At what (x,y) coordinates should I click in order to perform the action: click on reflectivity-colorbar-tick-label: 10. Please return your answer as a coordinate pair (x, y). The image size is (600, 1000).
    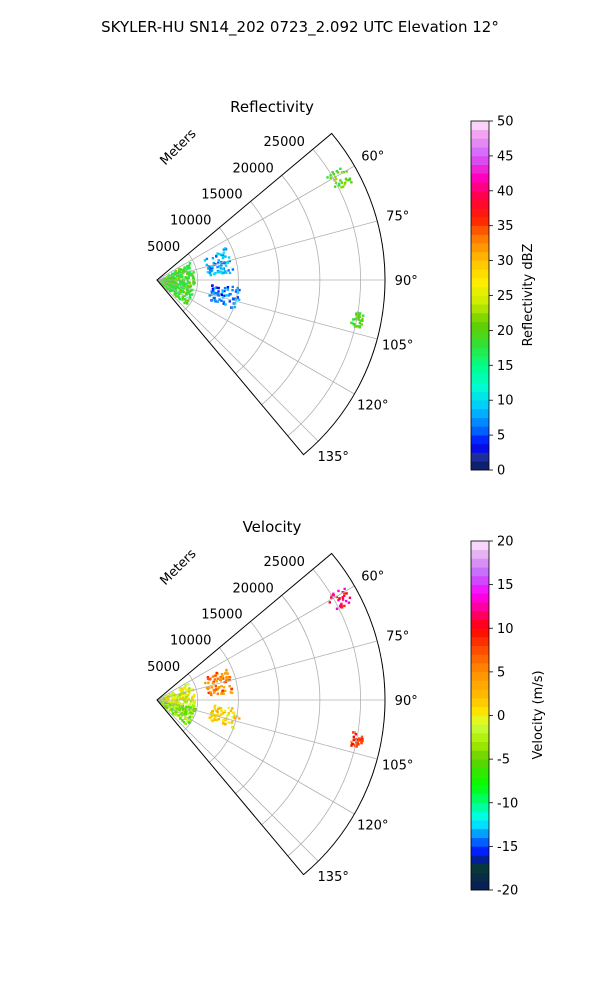
    Looking at the image, I should click on (505, 401).